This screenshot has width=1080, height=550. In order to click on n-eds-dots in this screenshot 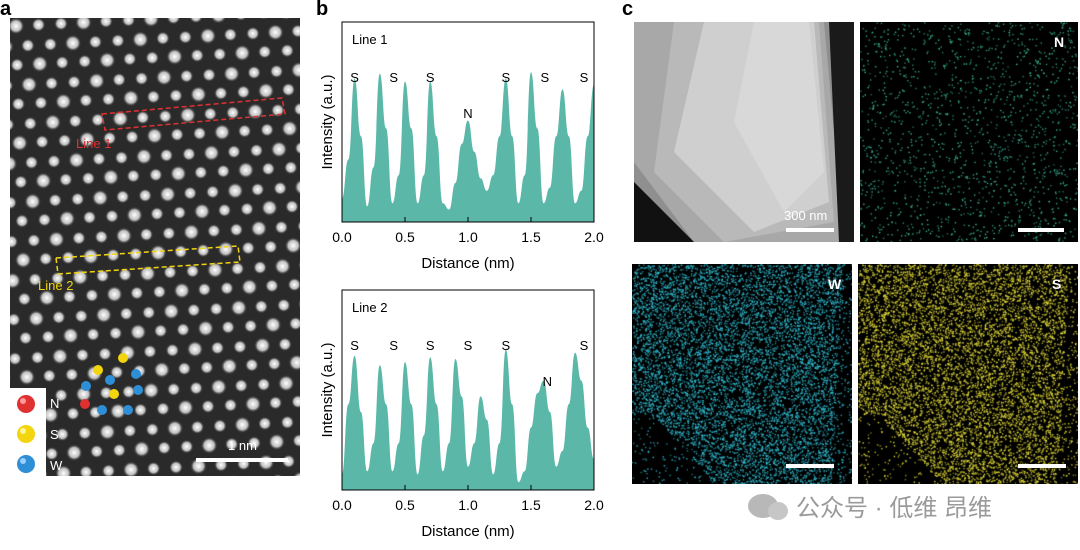, I will do `click(969, 132)`.